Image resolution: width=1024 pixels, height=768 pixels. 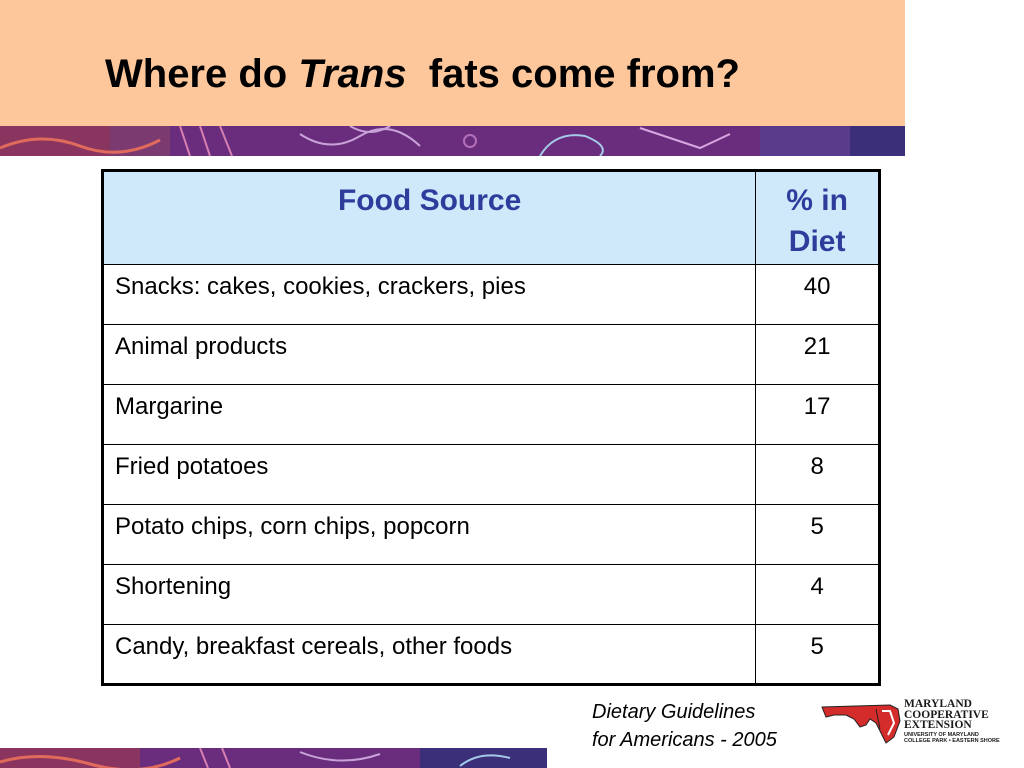 What do you see at coordinates (429, 354) in the screenshot?
I see `cell-food-source: Animal products` at bounding box center [429, 354].